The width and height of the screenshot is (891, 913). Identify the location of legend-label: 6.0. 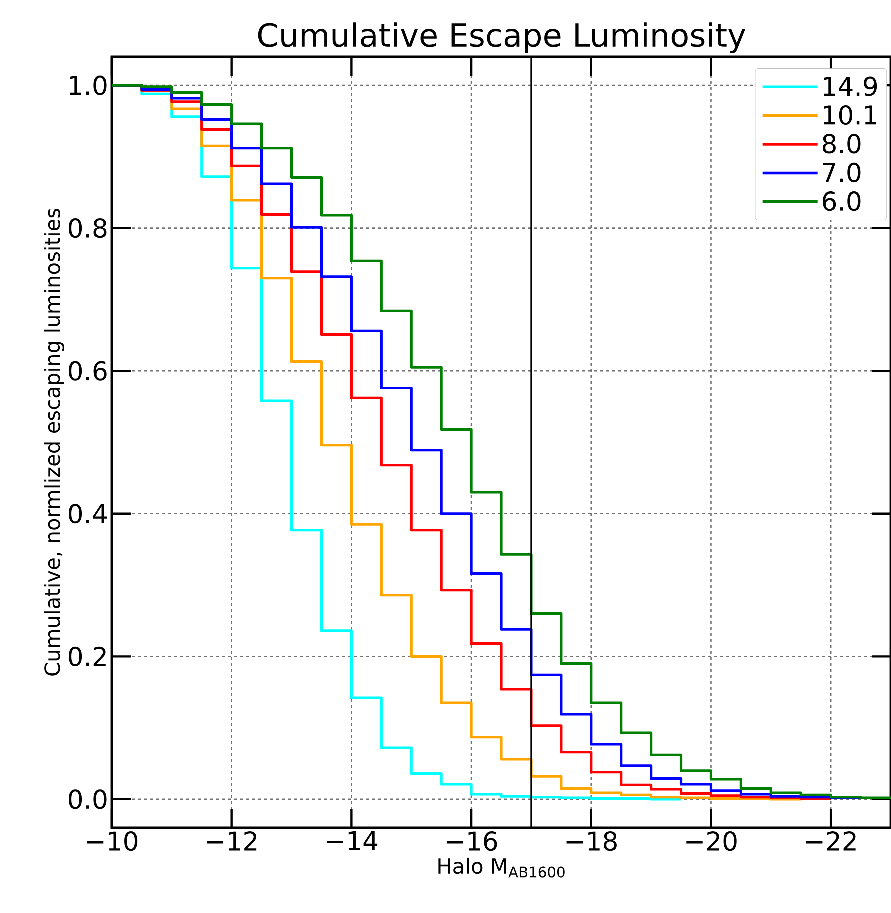
(842, 202).